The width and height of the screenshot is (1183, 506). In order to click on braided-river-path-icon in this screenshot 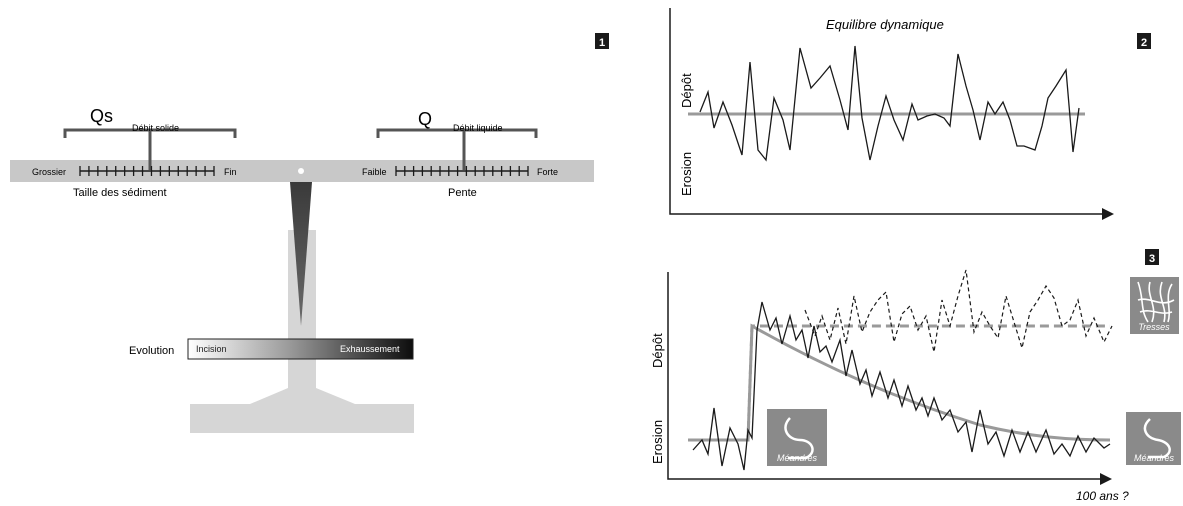, I will do `click(1156, 302)`.